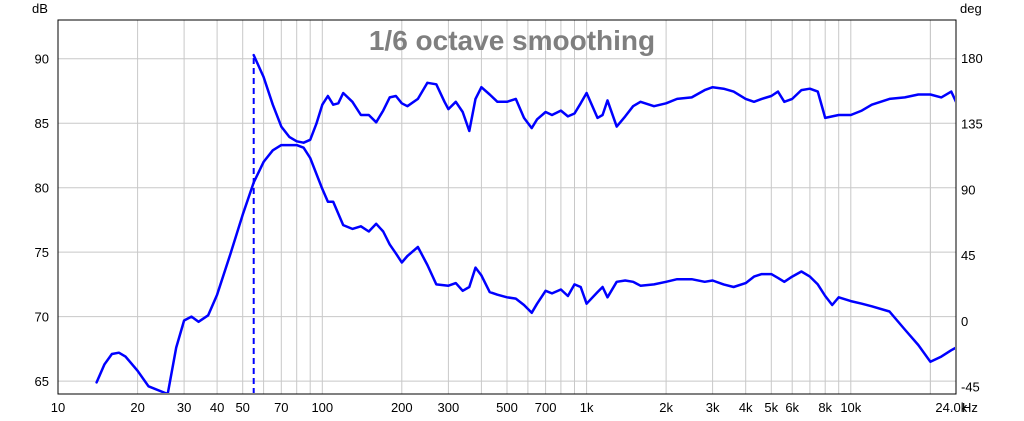 The width and height of the screenshot is (1024, 421). I want to click on left-tick-label: 85, so click(42, 123).